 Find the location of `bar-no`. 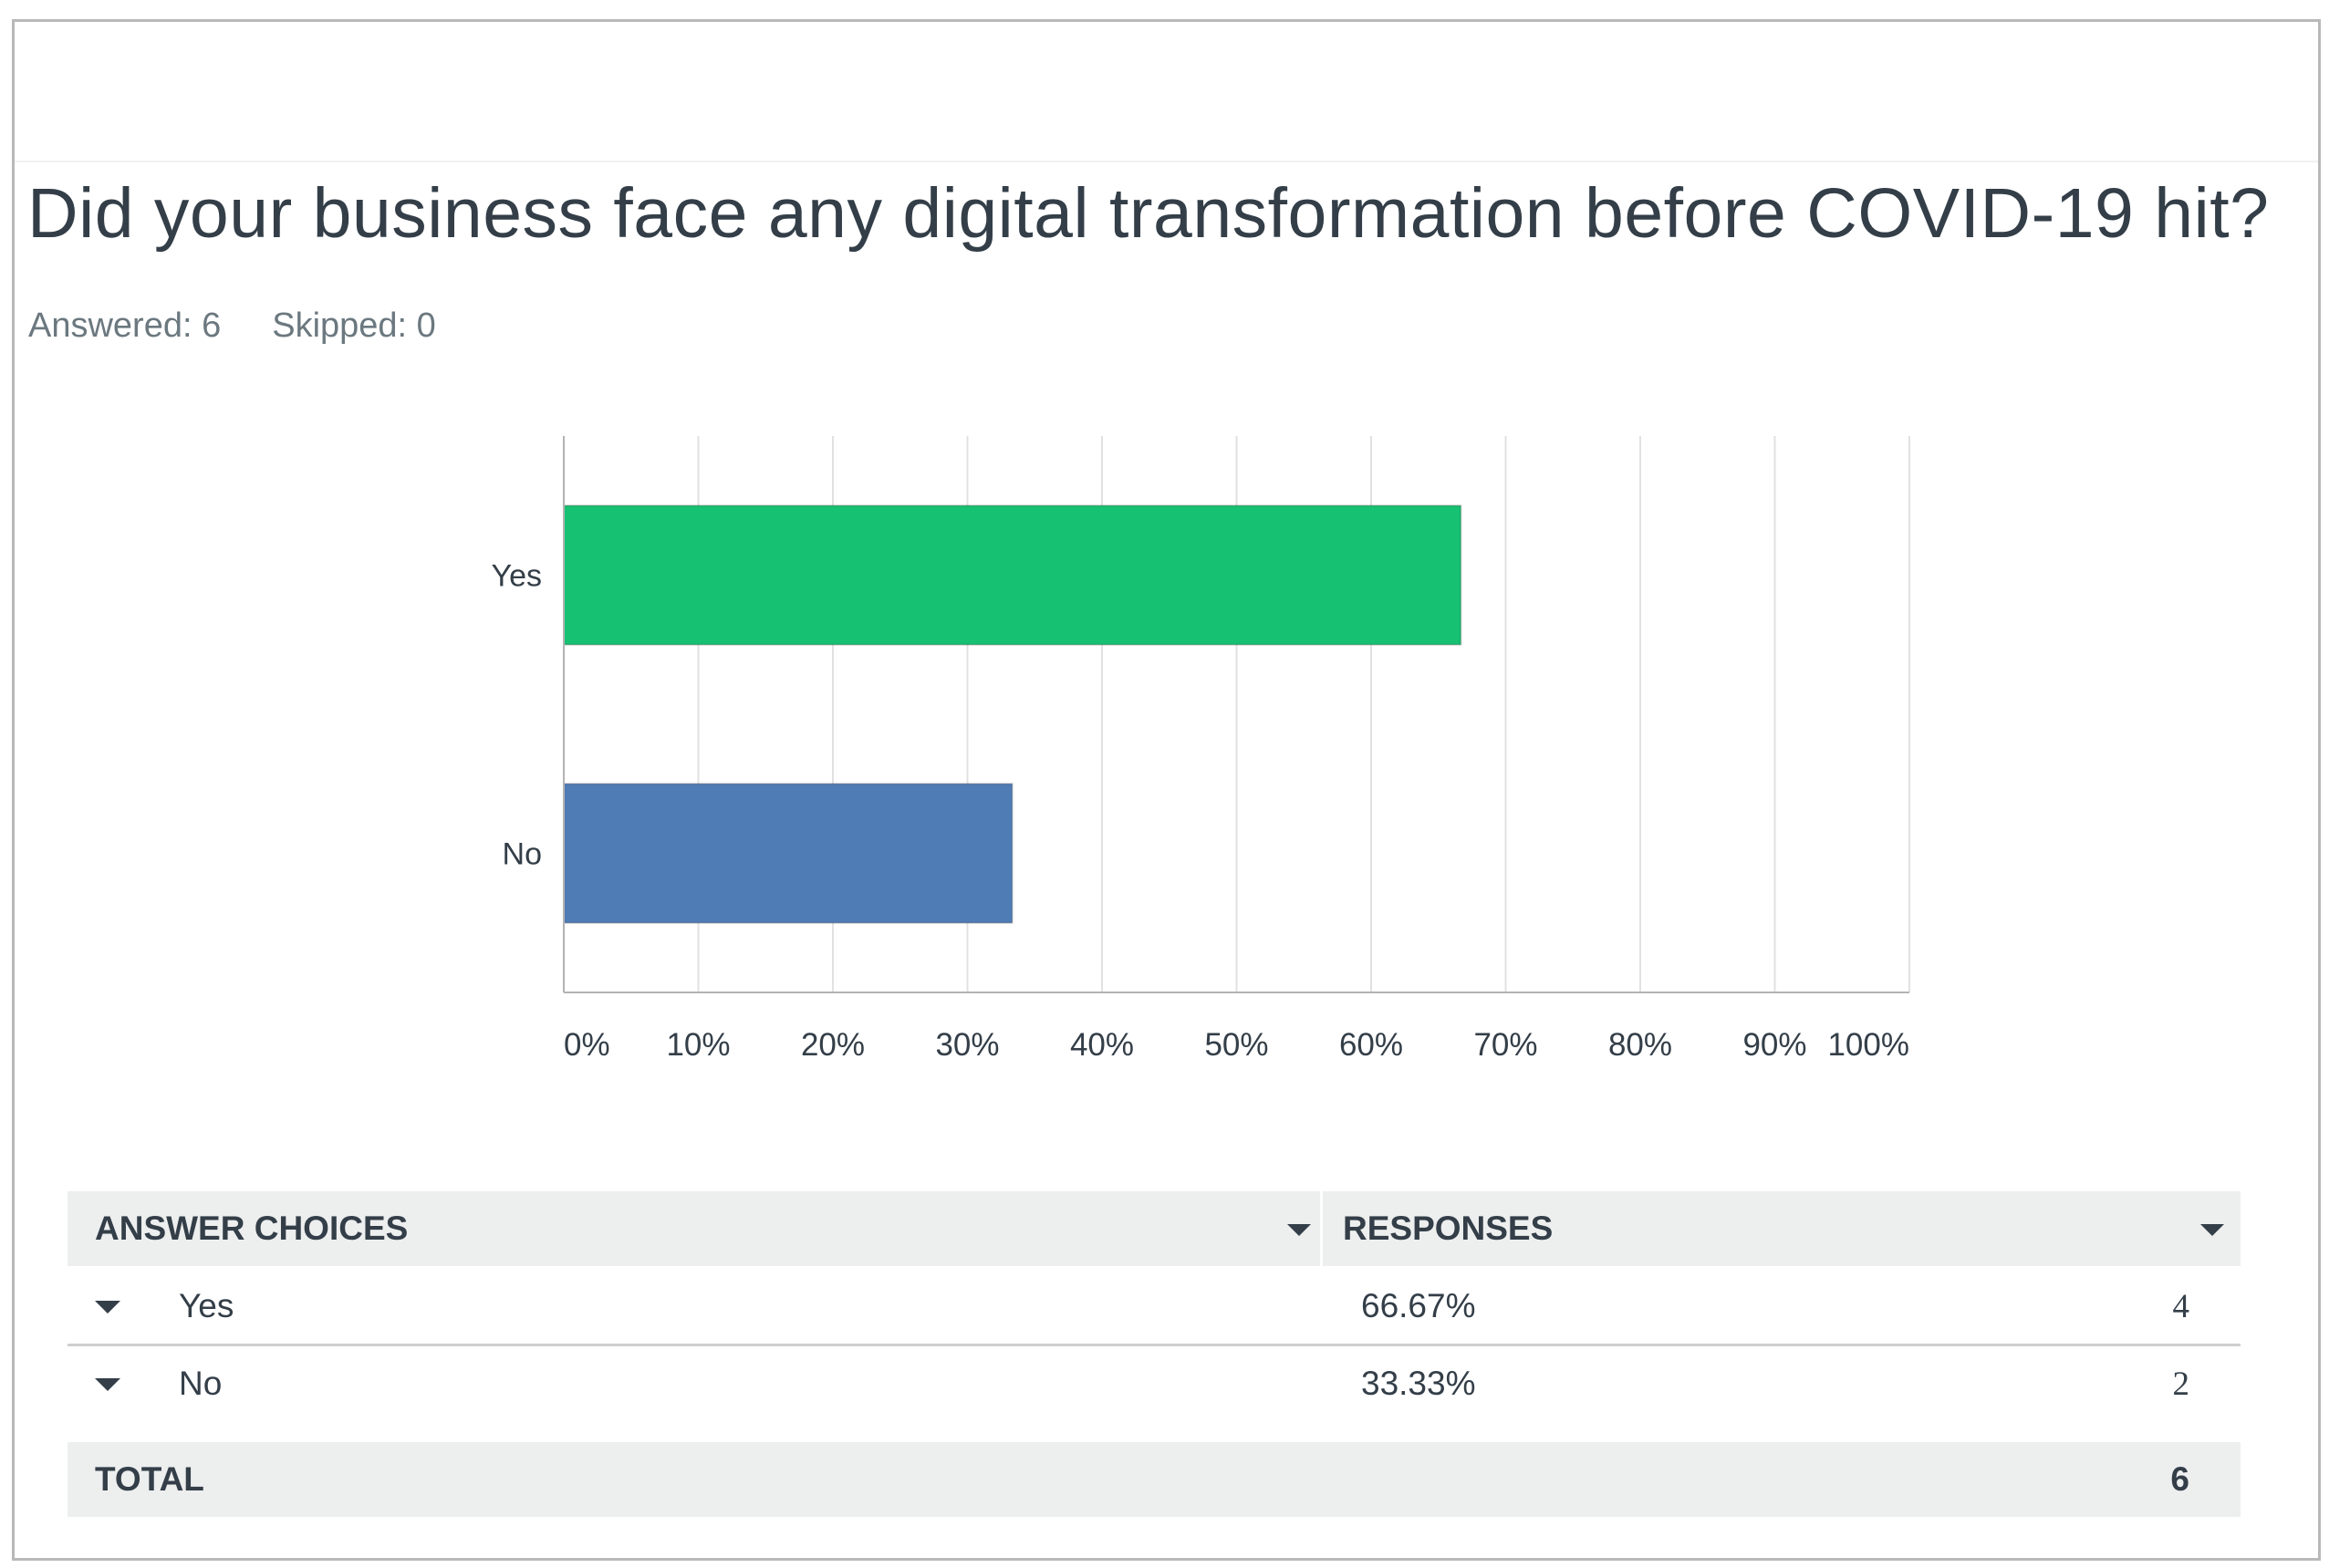

bar-no is located at coordinates (788, 854).